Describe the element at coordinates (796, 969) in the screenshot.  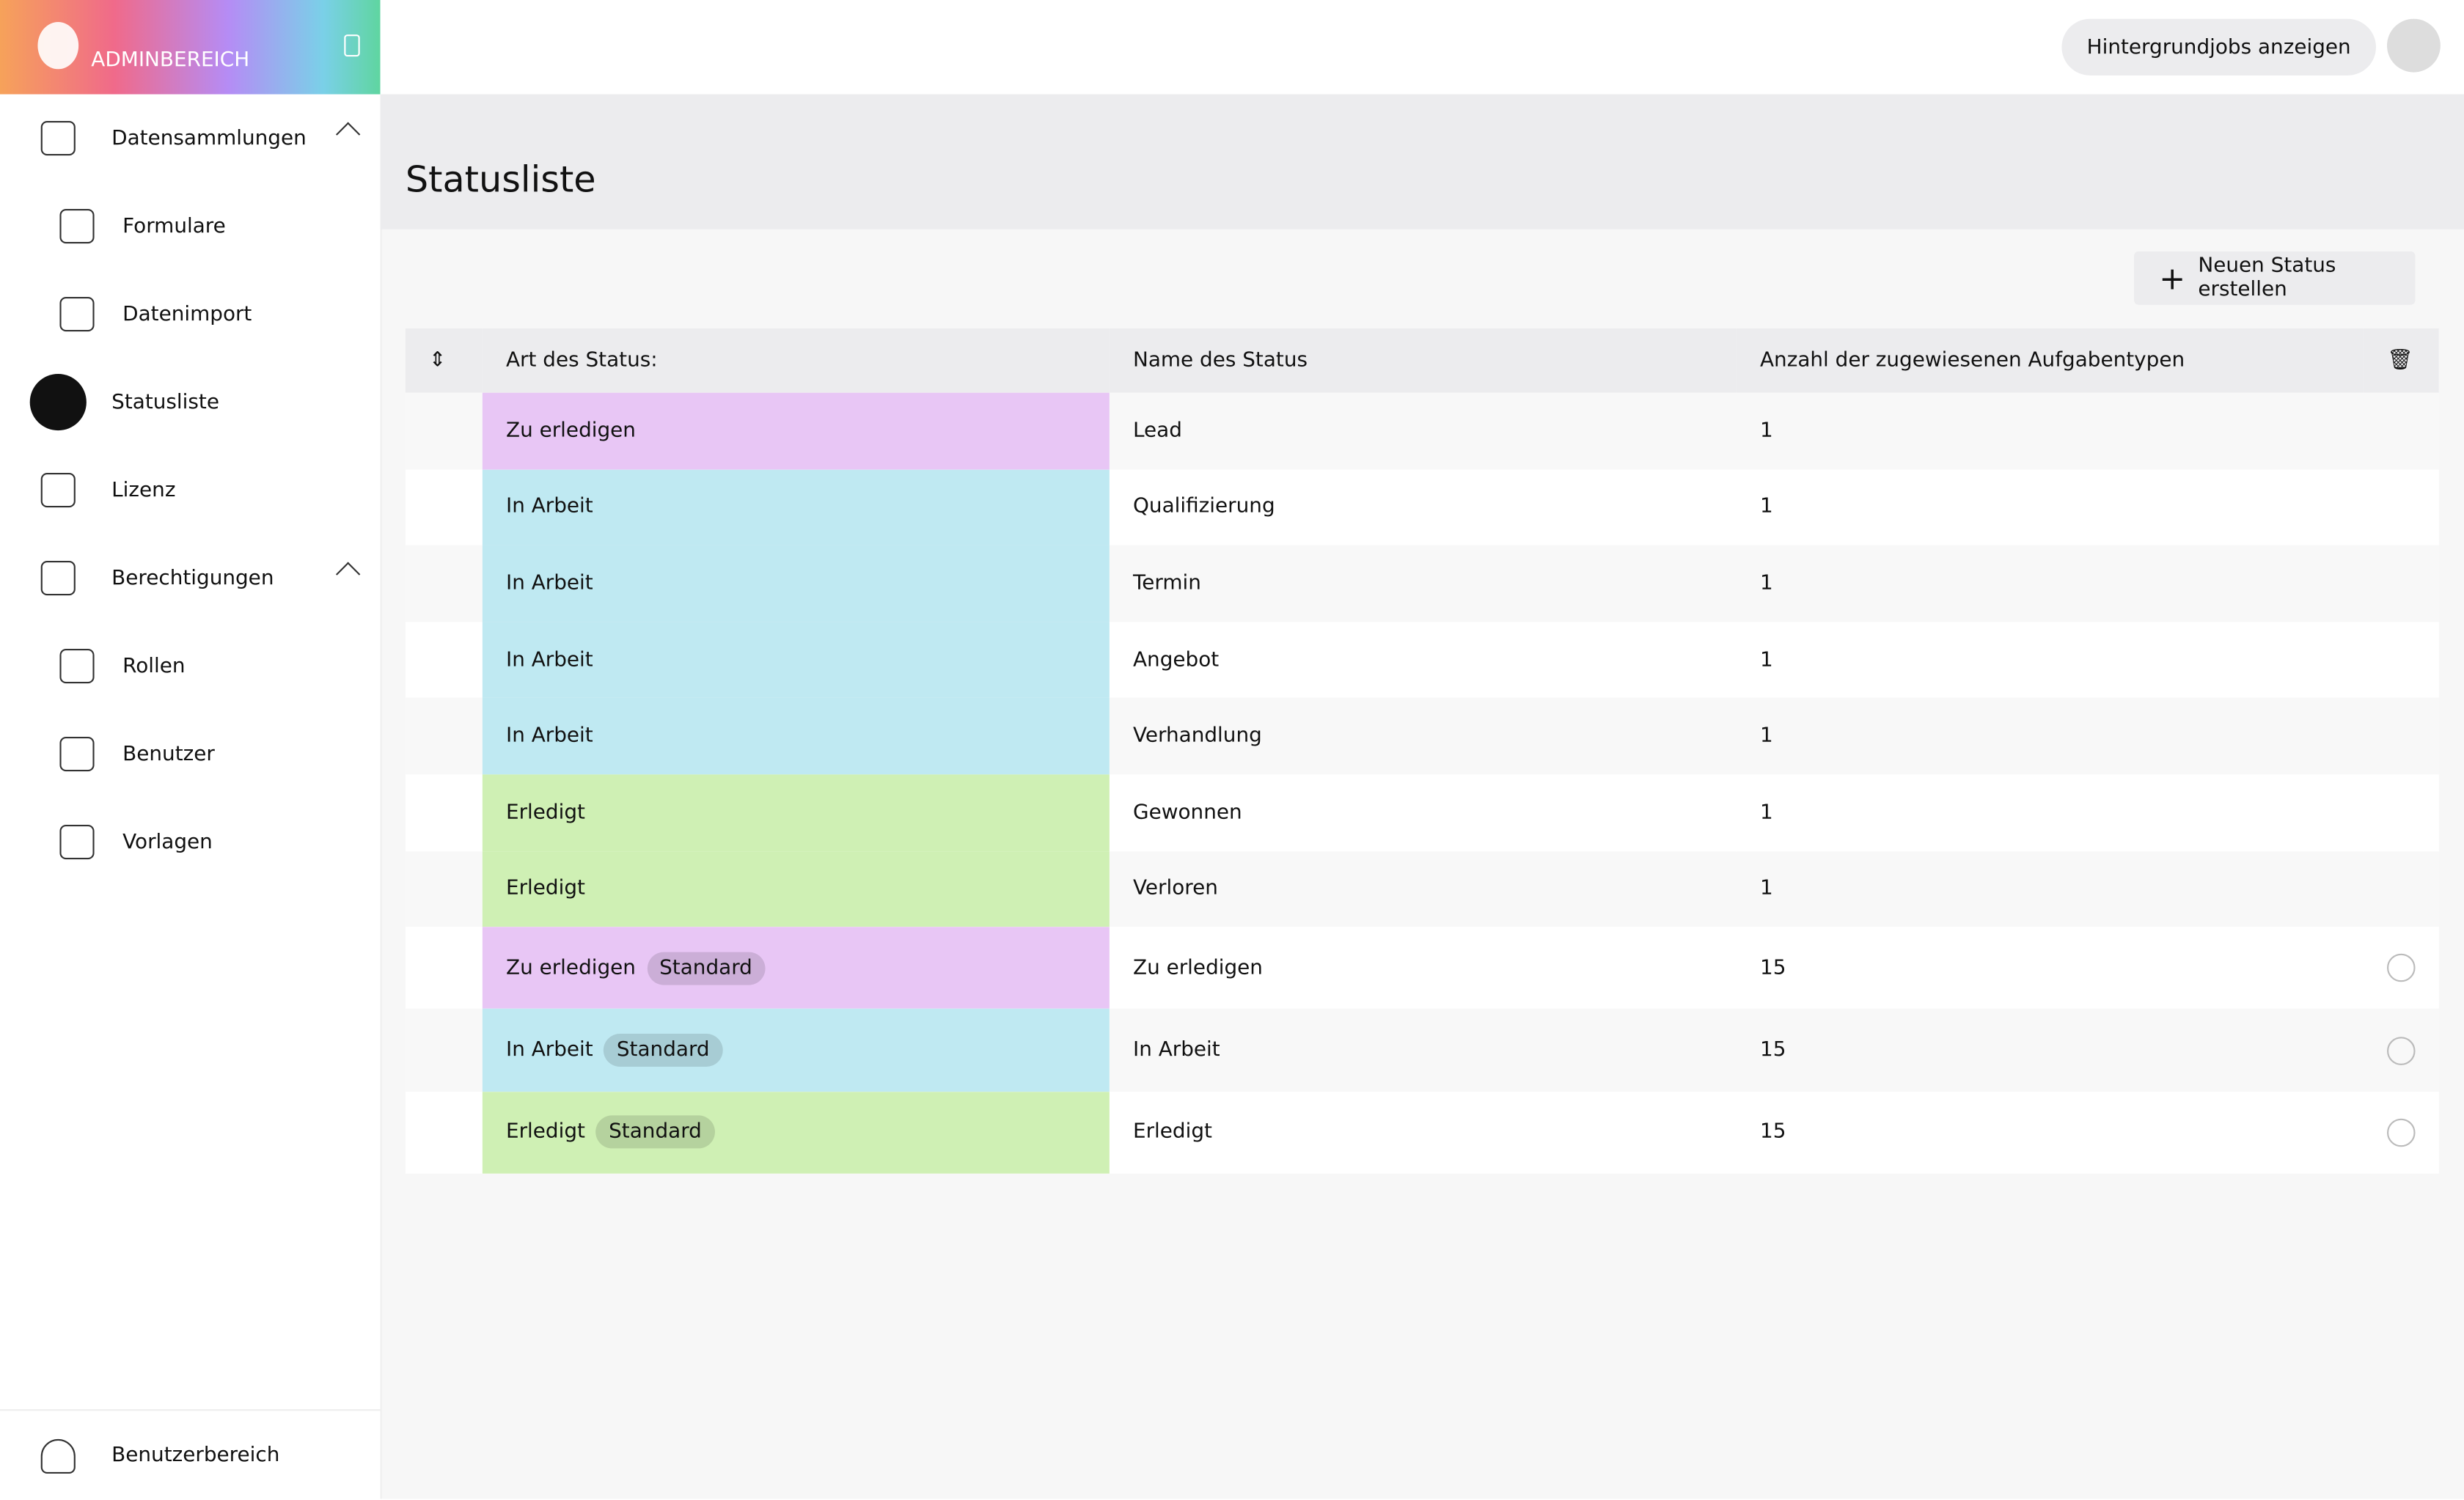
I see `status-type-cell: Zu erledigen Standard` at that location.